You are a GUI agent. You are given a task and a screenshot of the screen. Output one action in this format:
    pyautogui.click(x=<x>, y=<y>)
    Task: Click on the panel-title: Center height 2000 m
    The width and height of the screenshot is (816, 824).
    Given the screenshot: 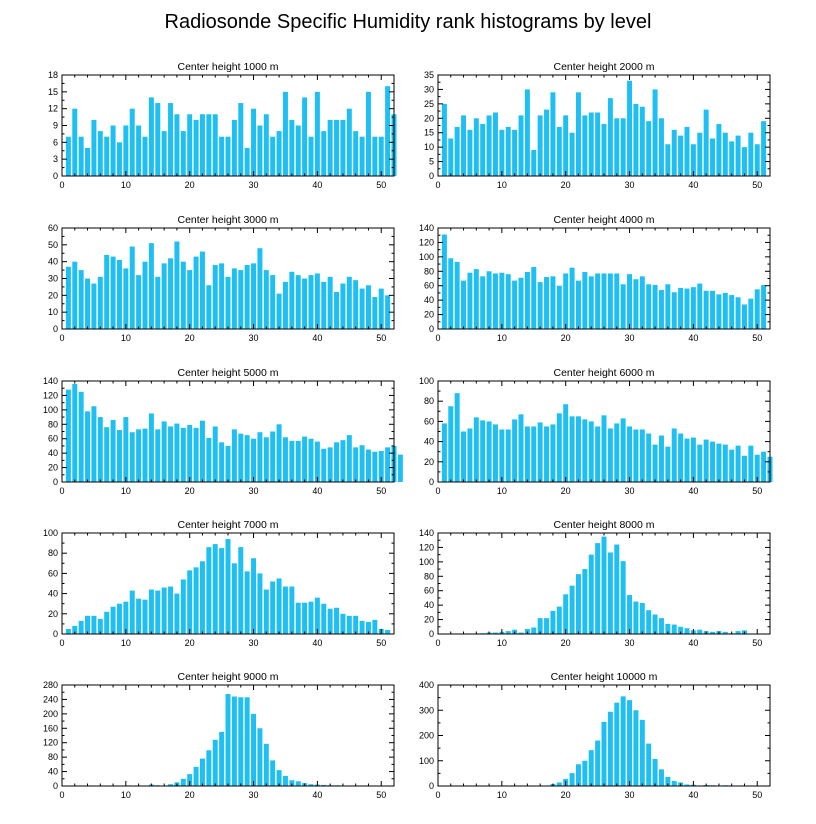 What is the action you would take?
    pyautogui.click(x=604, y=67)
    